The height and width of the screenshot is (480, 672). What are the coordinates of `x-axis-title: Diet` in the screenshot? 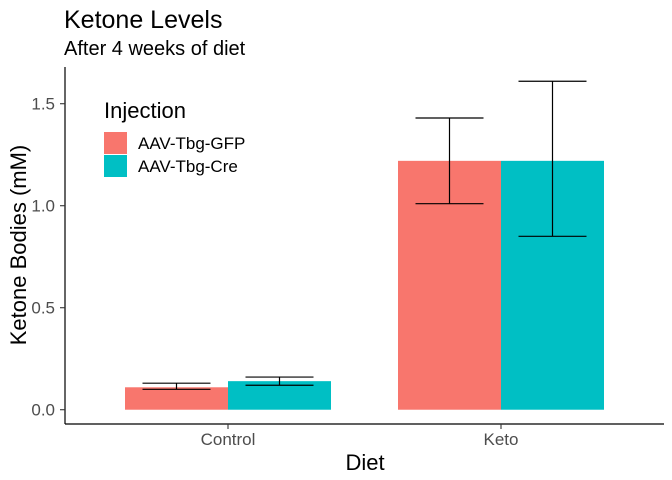 It's located at (364, 462).